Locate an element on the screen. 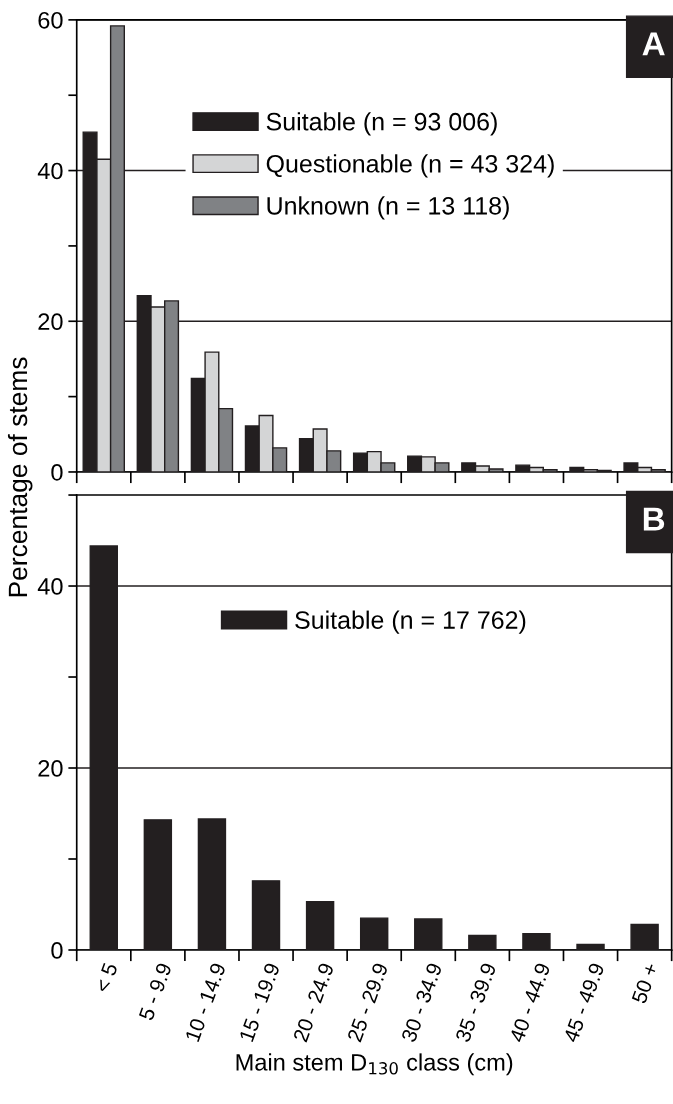 Image resolution: width=673 pixels, height=1104 pixels. x-tick-label: 30 - 34.9 is located at coordinates (421, 1002).